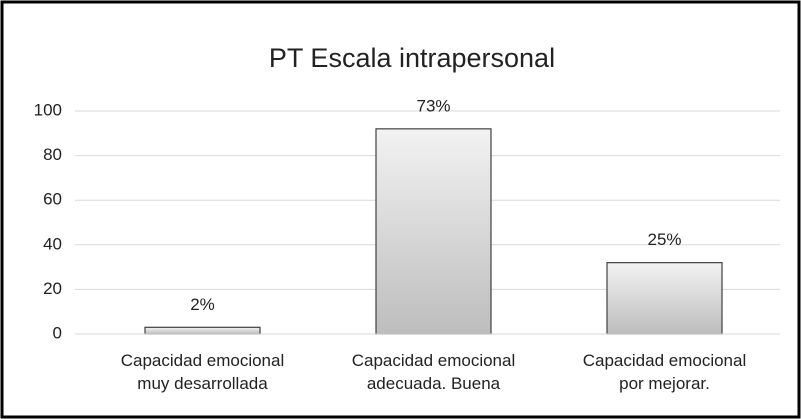 This screenshot has height=419, width=801. What do you see at coordinates (52, 199) in the screenshot?
I see `y-tick-label: 60` at bounding box center [52, 199].